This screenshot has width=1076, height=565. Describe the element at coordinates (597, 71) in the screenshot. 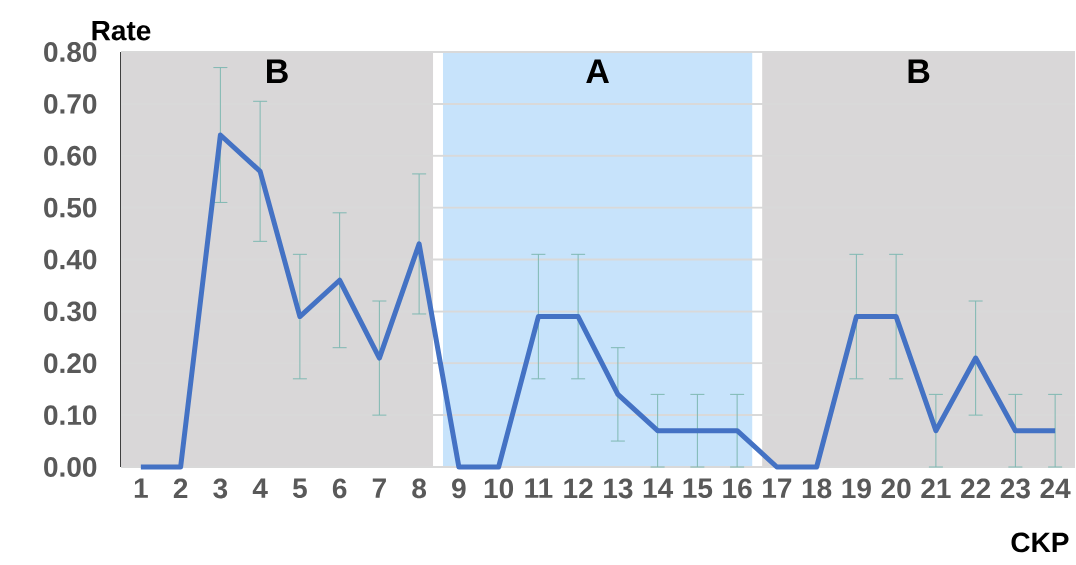

I see `band-label: A` at that location.